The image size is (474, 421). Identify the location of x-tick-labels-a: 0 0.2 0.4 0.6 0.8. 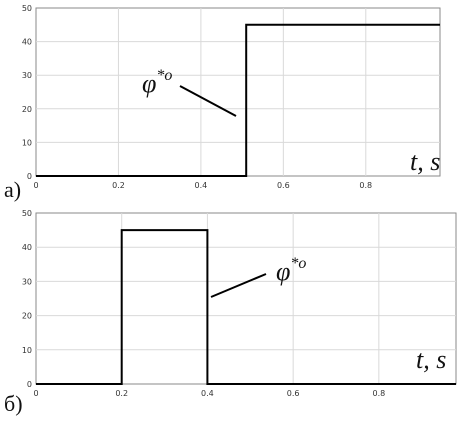
(202, 185).